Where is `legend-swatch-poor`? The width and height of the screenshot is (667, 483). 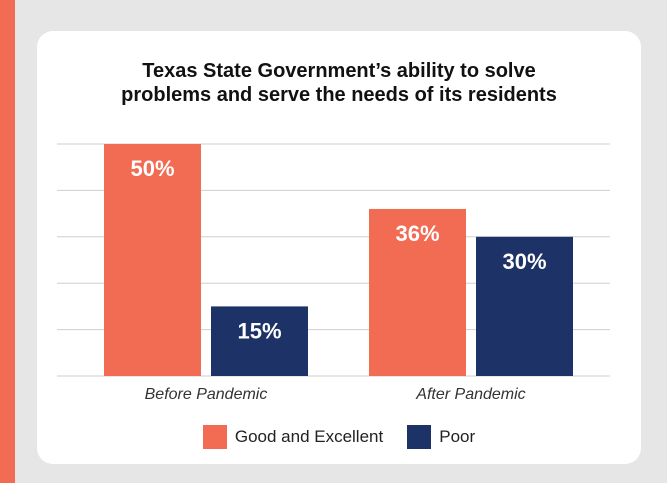 legend-swatch-poor is located at coordinates (419, 437).